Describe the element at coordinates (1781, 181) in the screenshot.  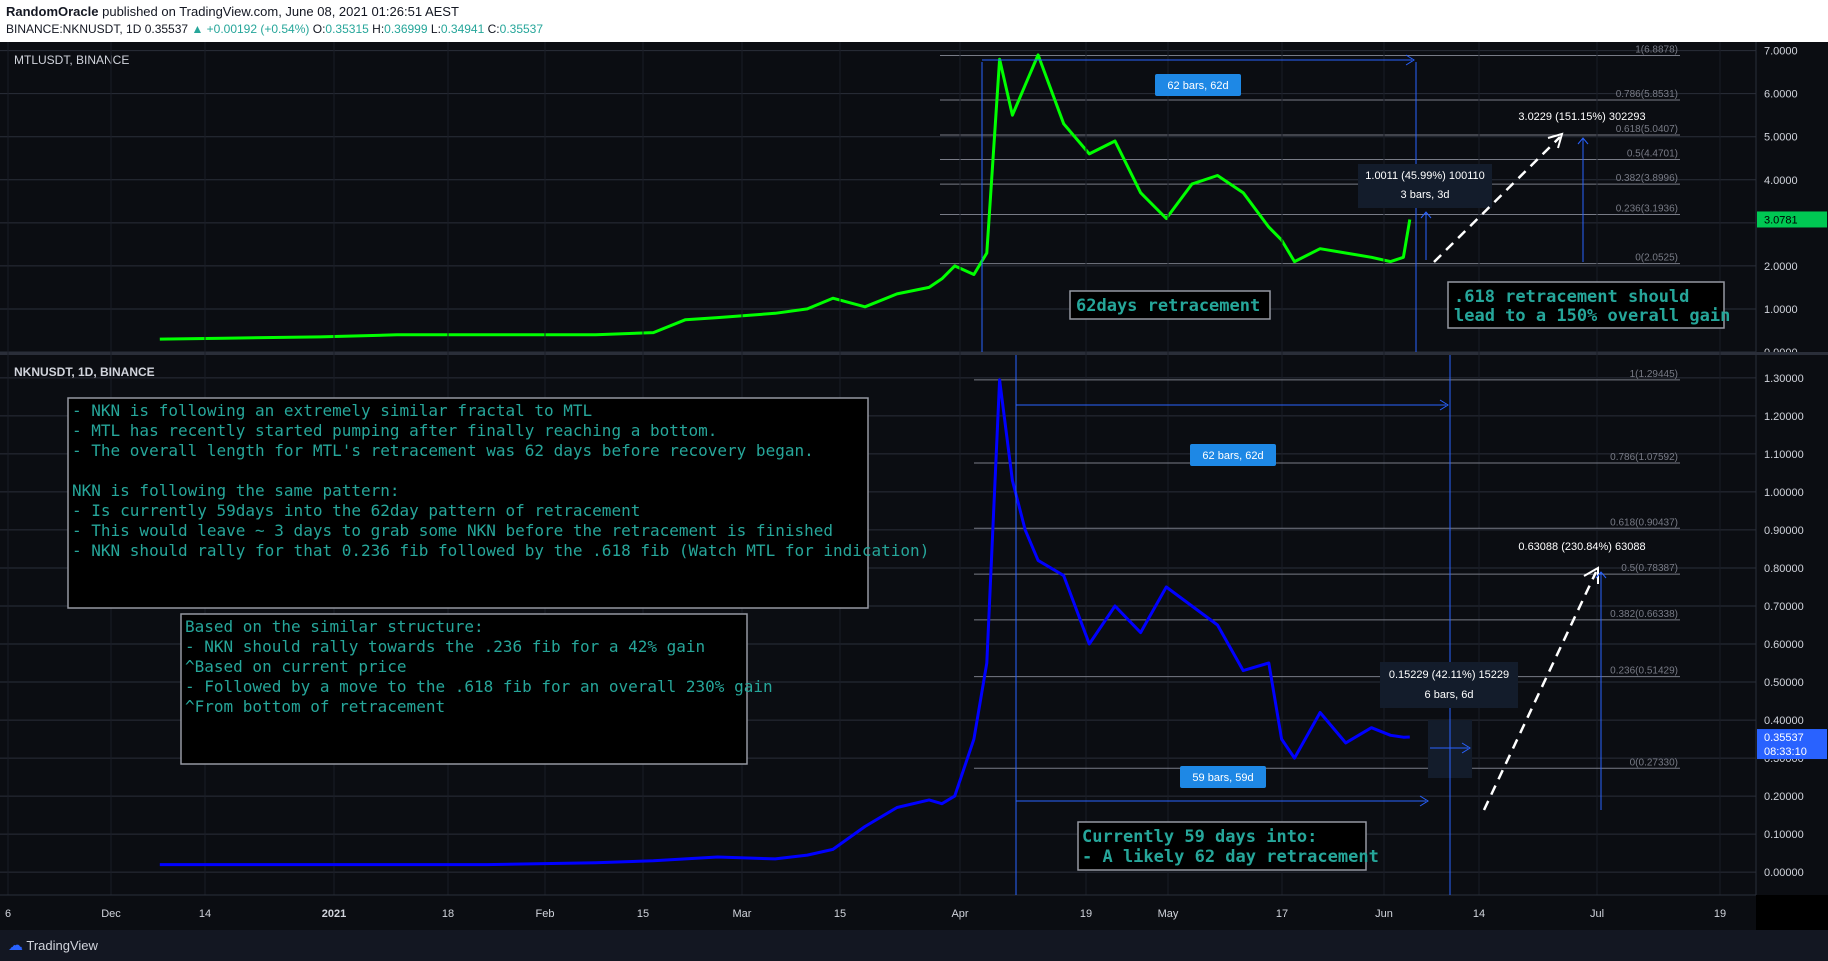
I see `price-tick-label: 4.0000` at that location.